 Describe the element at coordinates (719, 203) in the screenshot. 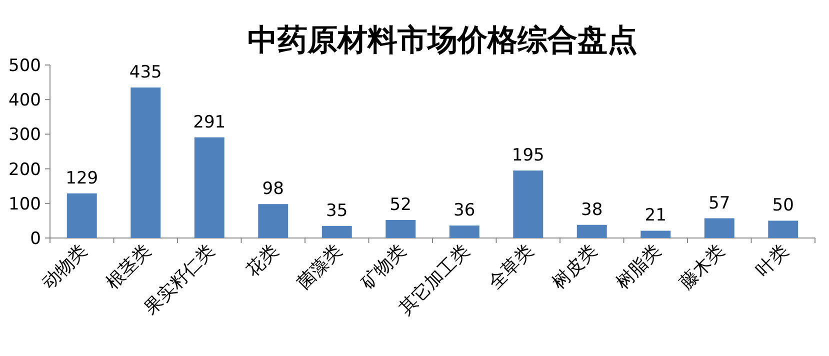

I see `data-label: 57` at that location.